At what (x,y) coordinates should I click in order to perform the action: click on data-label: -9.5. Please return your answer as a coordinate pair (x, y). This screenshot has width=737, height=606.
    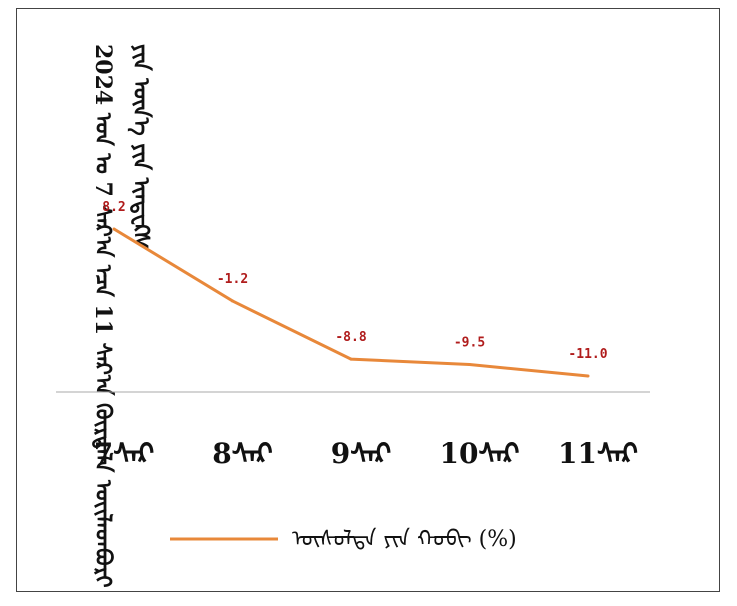
    Looking at the image, I should click on (469, 343).